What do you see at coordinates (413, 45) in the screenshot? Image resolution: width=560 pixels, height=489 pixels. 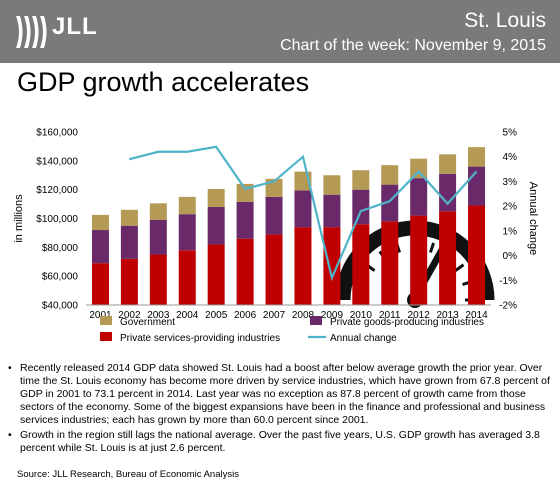 I see `chart-of-week-subtitle: Chart of the week: November 9, 2015` at bounding box center [413, 45].